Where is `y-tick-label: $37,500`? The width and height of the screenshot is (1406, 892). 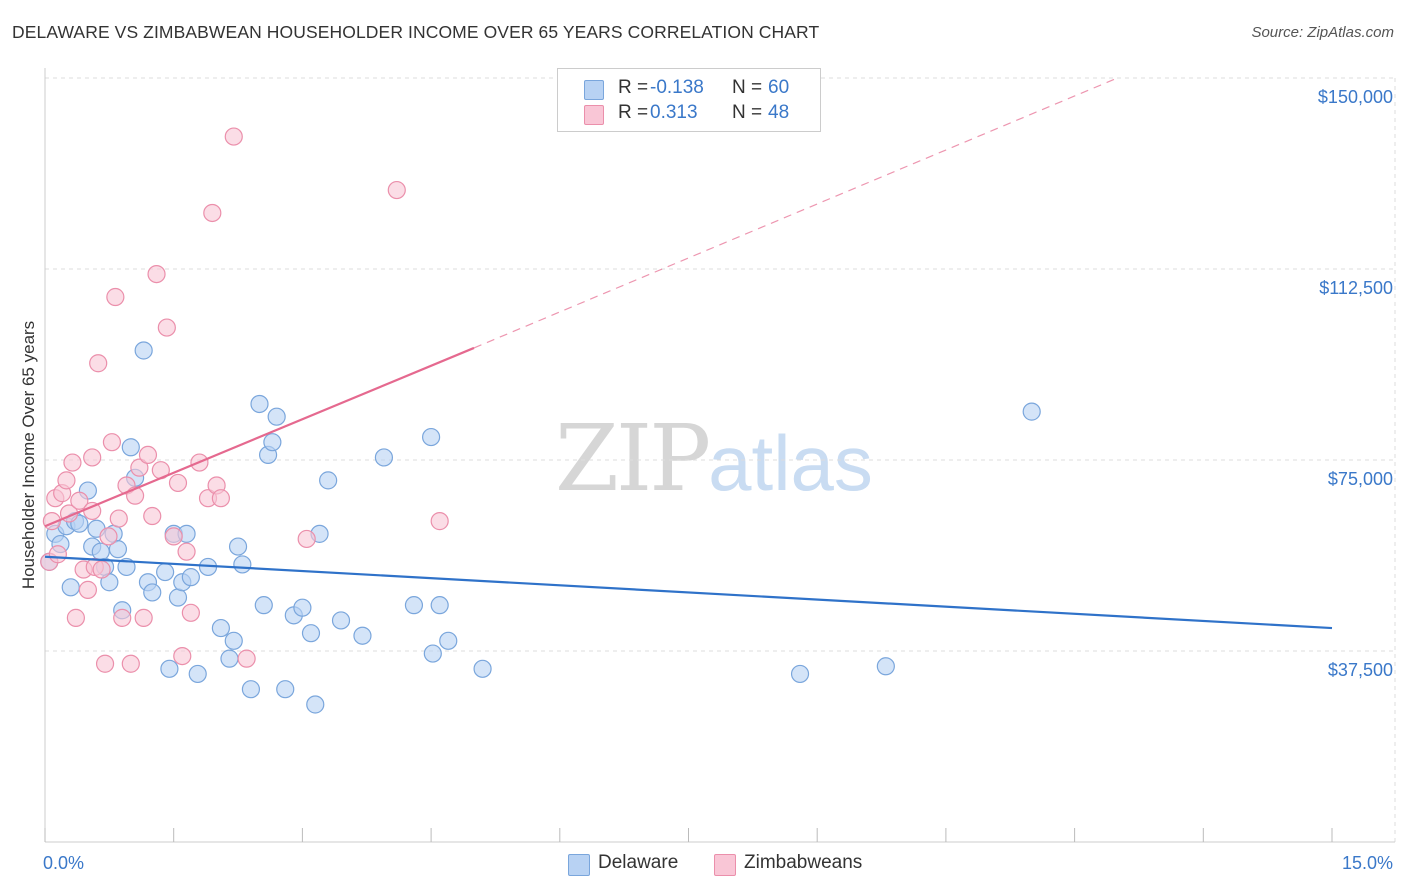 y-tick-label: $37,500 is located at coordinates (1360, 670).